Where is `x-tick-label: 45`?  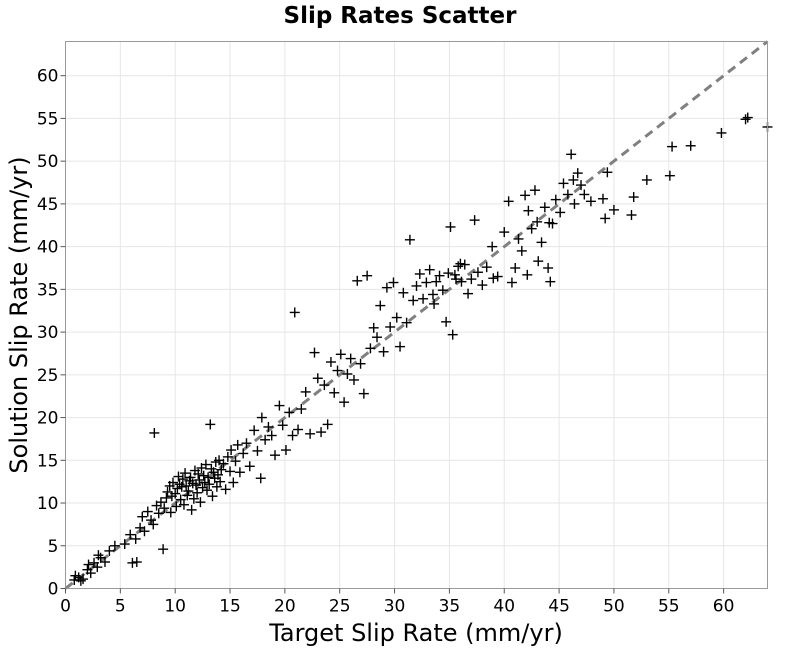
x-tick-label: 45 is located at coordinates (559, 607).